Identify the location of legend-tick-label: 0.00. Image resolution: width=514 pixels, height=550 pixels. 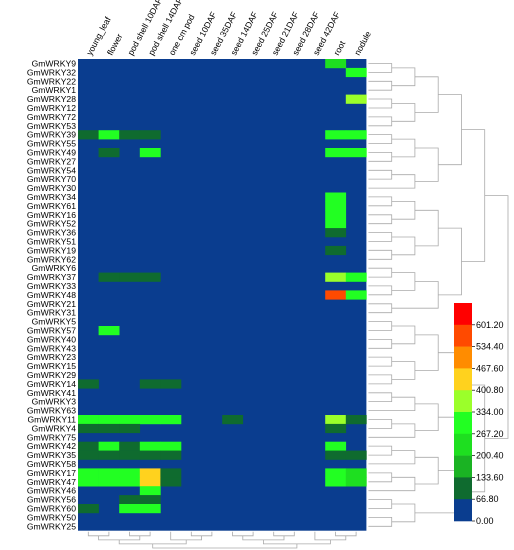
(485, 521).